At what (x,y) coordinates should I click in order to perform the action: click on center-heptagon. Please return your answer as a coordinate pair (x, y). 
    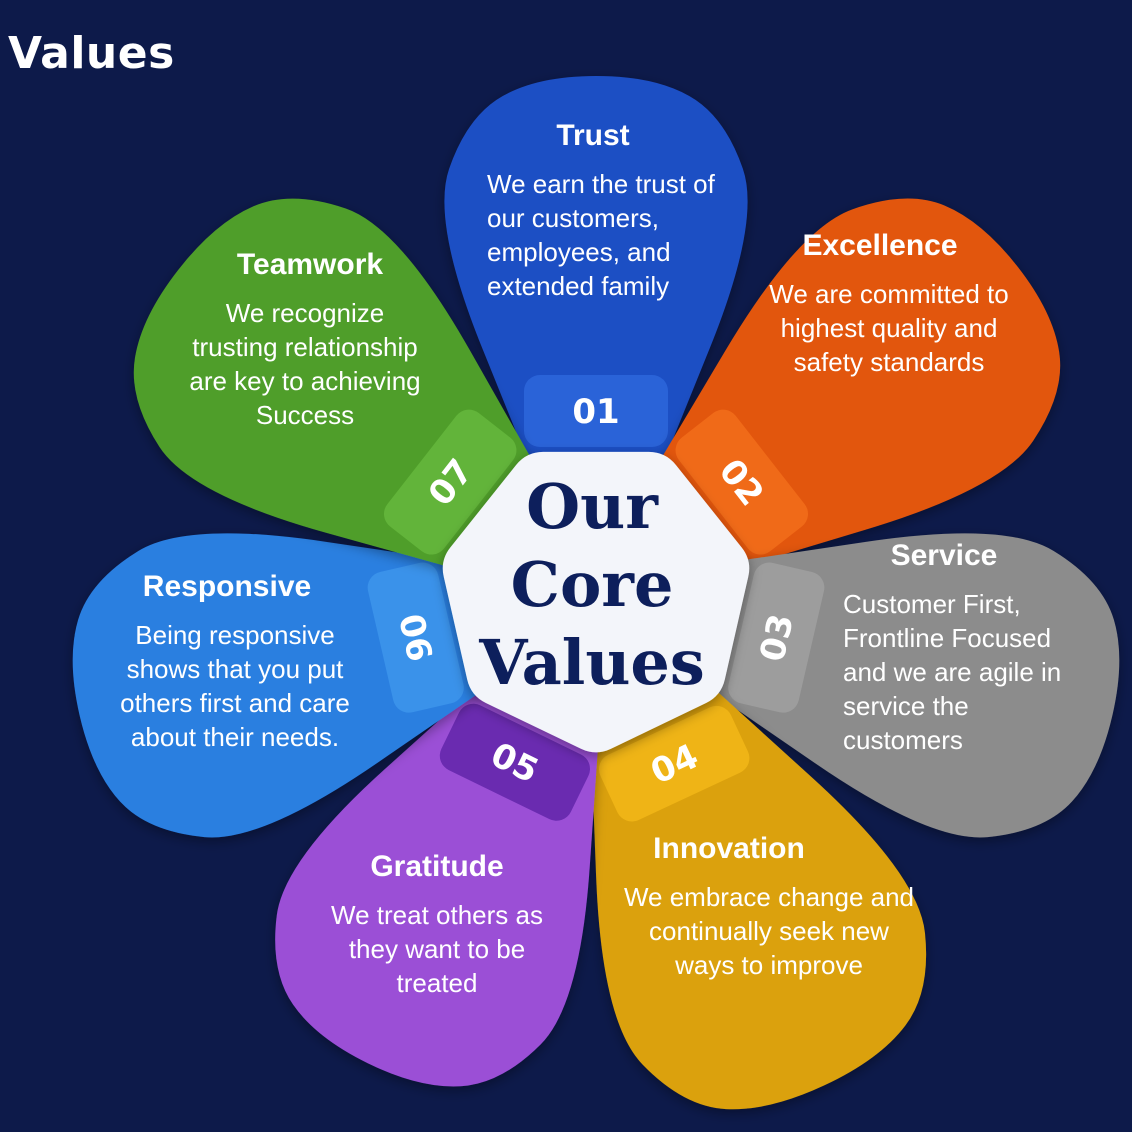
    Looking at the image, I should click on (596, 602).